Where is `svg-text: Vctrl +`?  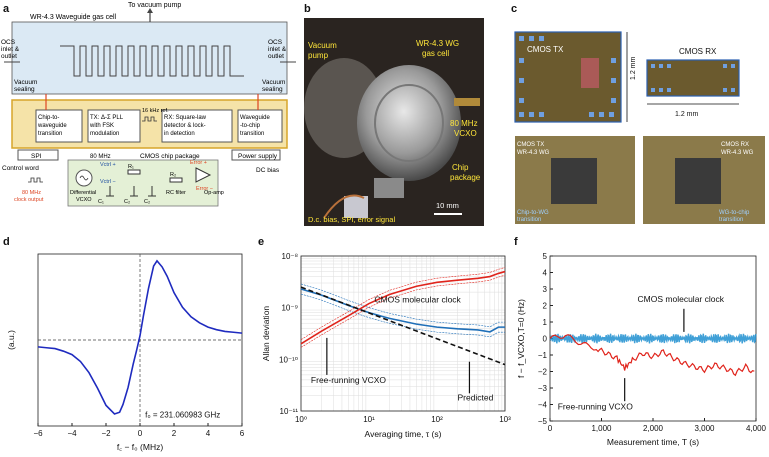 svg-text: Vctrl + is located at coordinates (108, 165).